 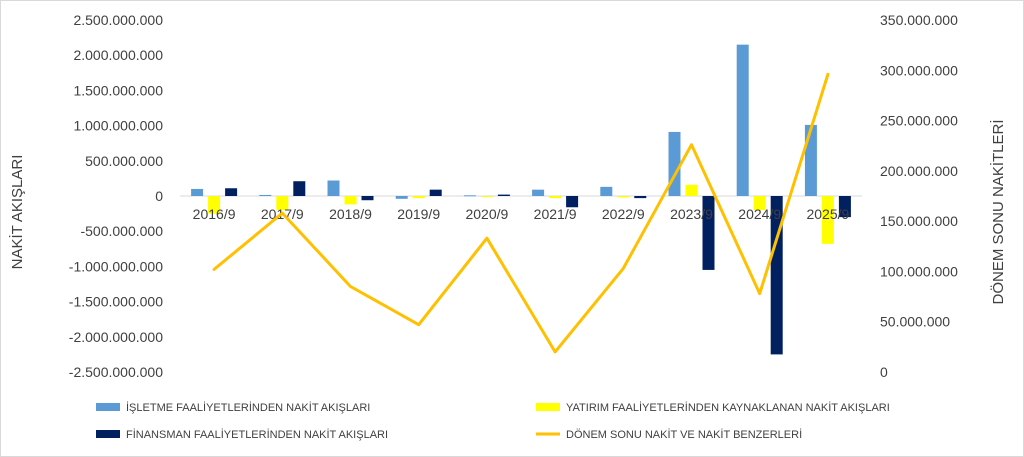 What do you see at coordinates (116, 337) in the screenshot?
I see `y-tick-label: -2.000.000.000` at bounding box center [116, 337].